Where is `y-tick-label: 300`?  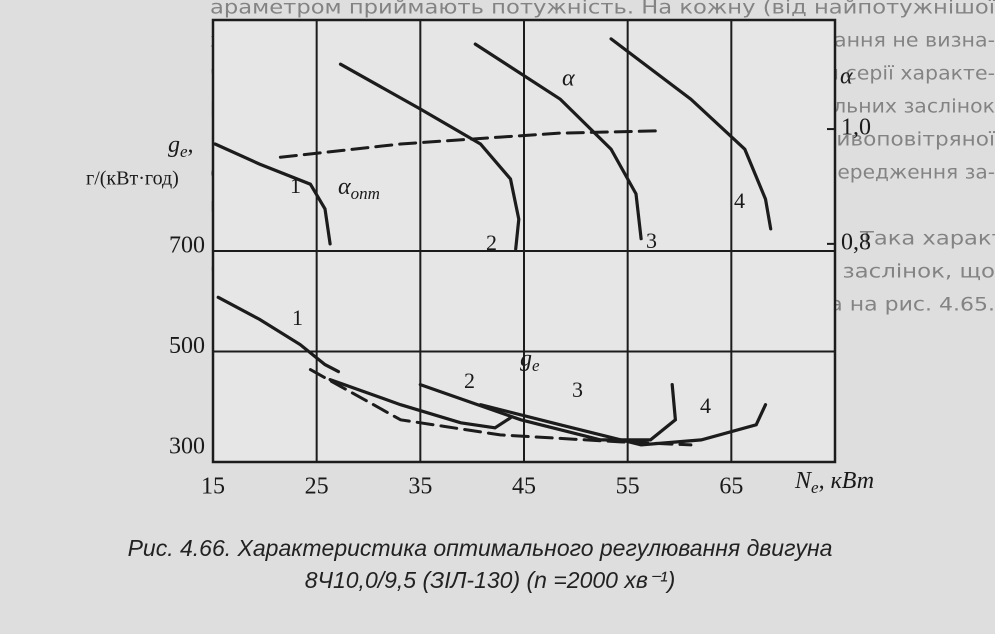
y-tick-label: 300 is located at coordinates (187, 446).